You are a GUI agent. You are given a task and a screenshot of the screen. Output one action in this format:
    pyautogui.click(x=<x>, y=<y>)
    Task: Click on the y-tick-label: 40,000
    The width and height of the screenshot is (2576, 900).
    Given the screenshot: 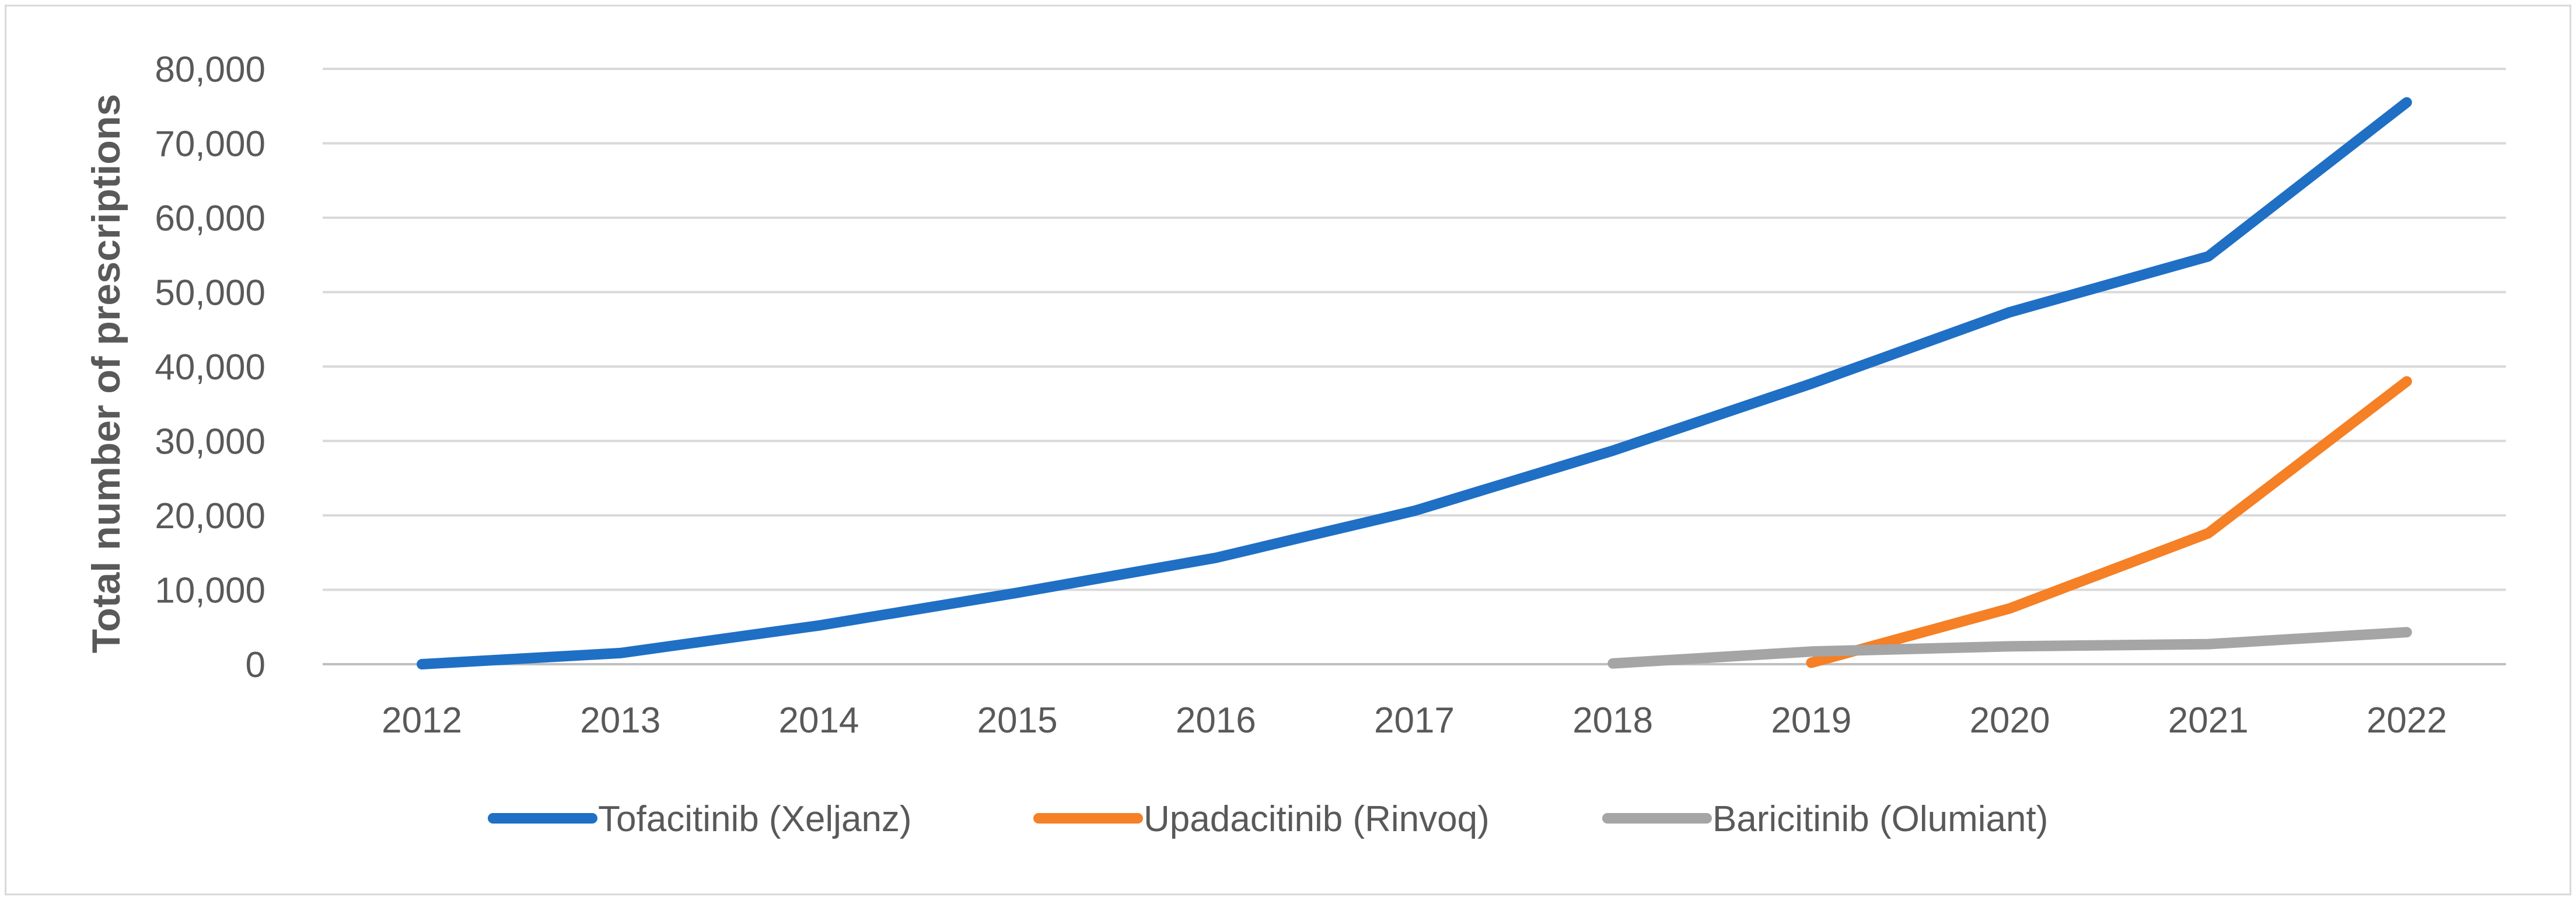 What is the action you would take?
    pyautogui.click(x=210, y=367)
    